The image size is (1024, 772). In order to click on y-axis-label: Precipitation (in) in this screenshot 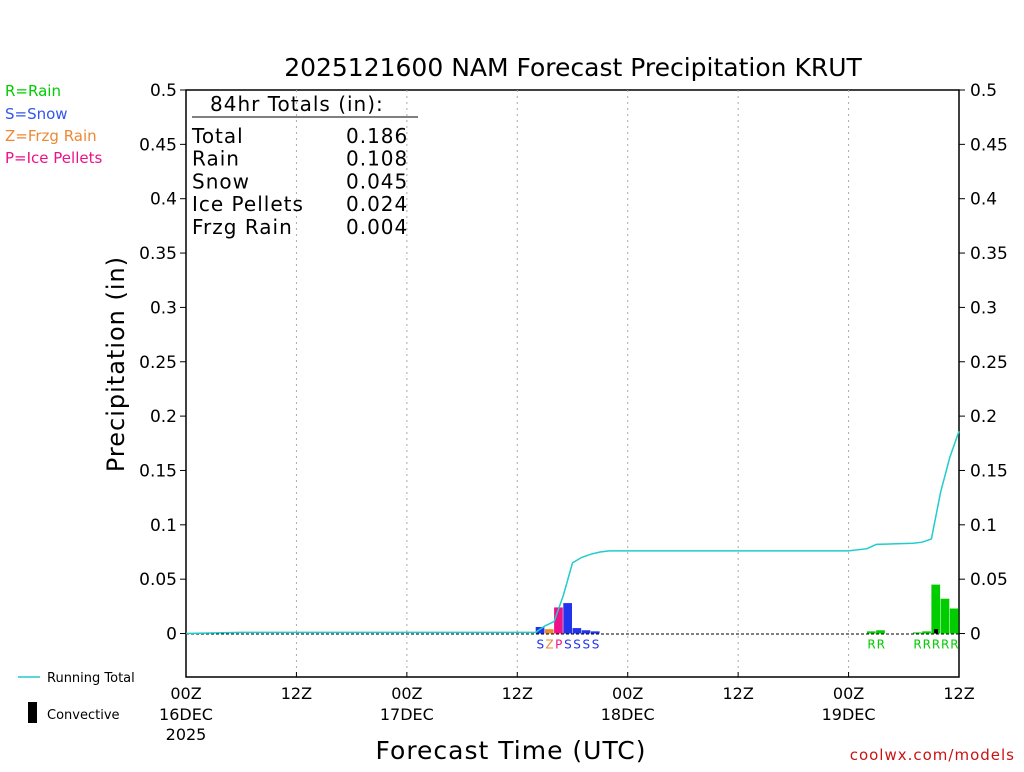, I will do `click(116, 364)`.